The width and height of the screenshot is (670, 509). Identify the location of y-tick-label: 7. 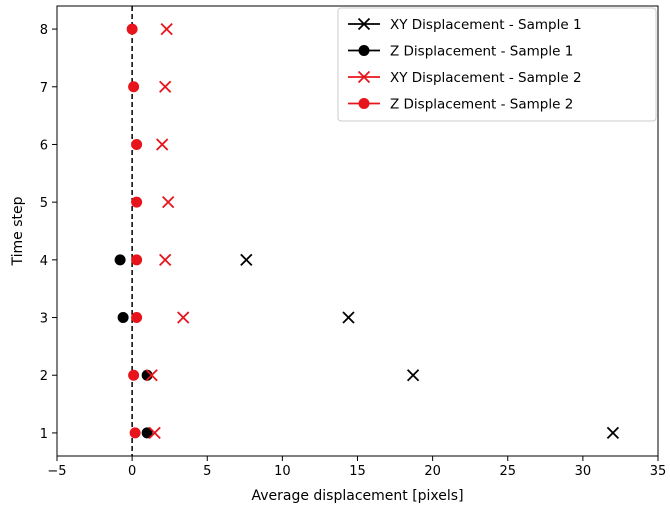
(44, 88).